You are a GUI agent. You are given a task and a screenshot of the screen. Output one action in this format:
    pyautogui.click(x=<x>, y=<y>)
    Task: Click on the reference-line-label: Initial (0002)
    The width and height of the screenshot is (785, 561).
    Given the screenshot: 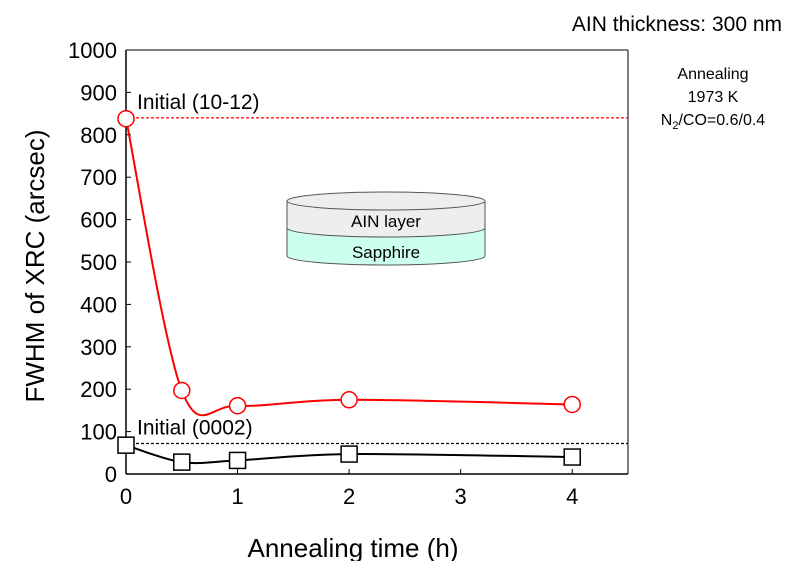 What is the action you would take?
    pyautogui.click(x=195, y=427)
    